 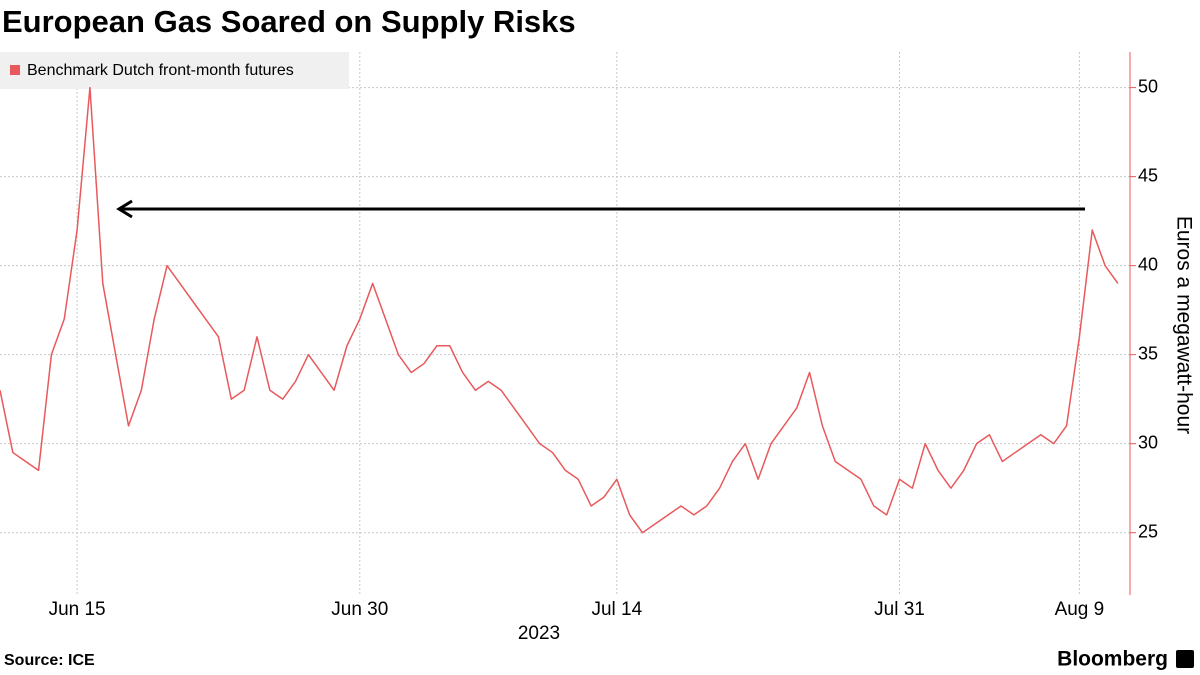 I want to click on y-tick-label: 35, so click(x=1148, y=353).